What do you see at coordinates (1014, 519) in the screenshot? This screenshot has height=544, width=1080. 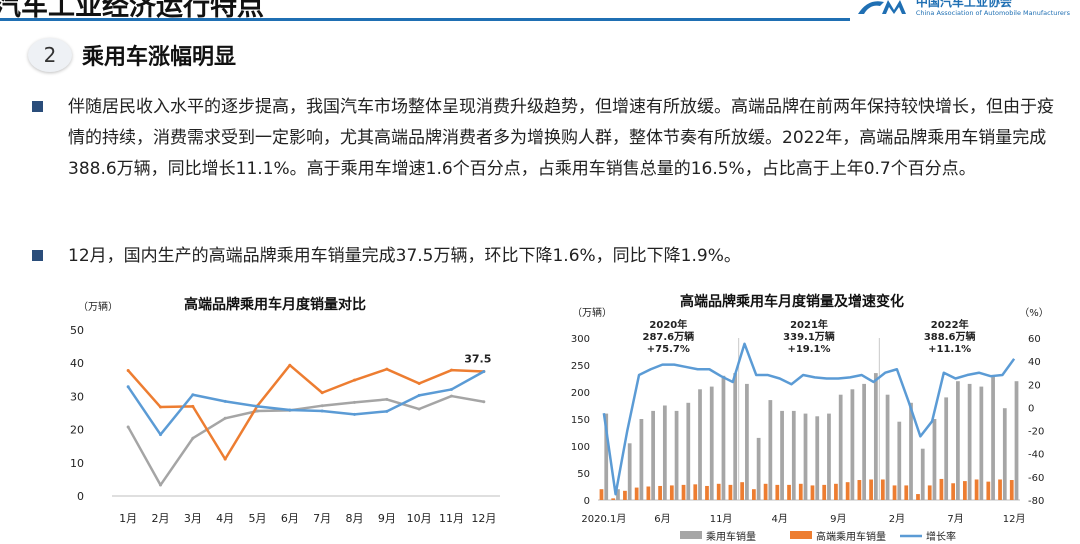 I see `chart2-x-tick-label: 12月` at bounding box center [1014, 519].